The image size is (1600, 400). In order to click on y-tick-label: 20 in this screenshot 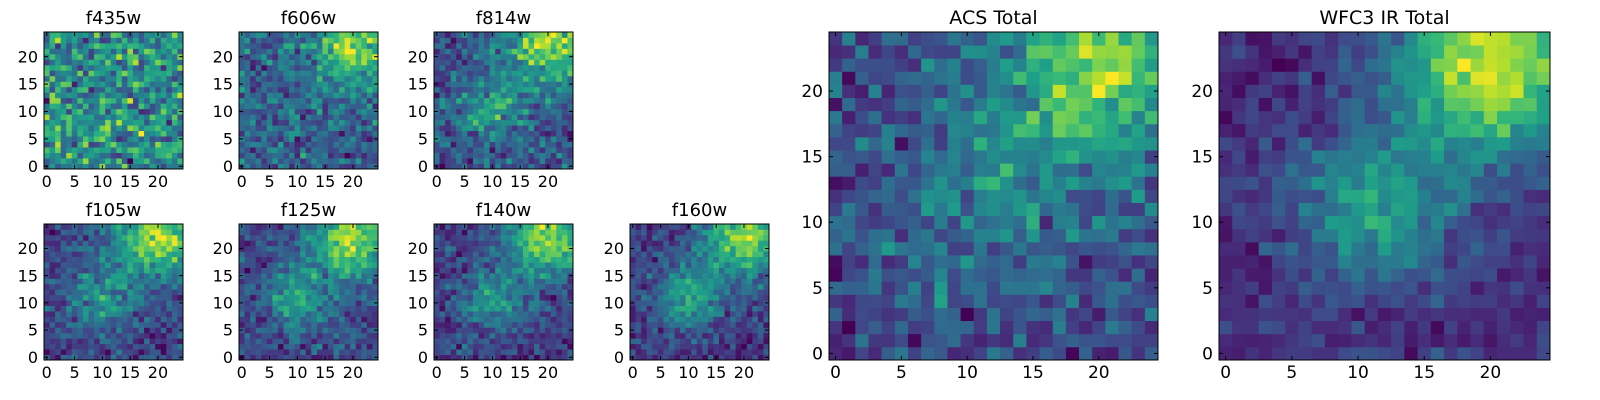, I will do `click(614, 248)`.